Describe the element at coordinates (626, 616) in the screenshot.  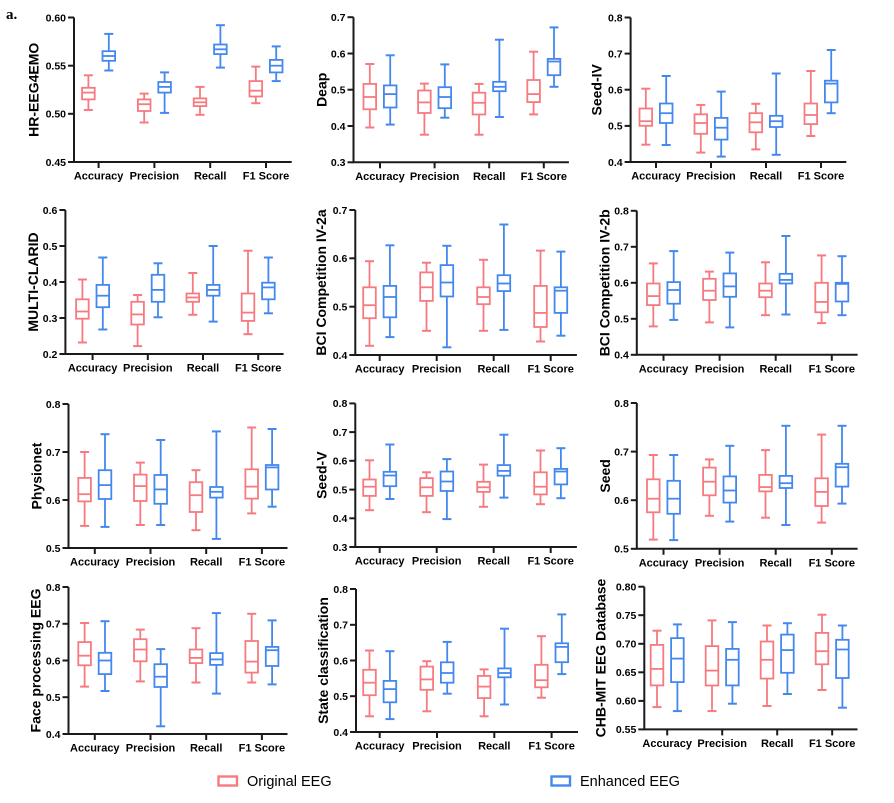
I see `svg-text: 0.75` at that location.